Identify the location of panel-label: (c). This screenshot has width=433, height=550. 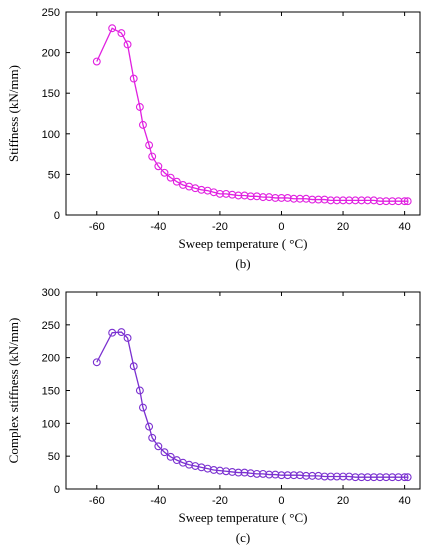
(243, 537).